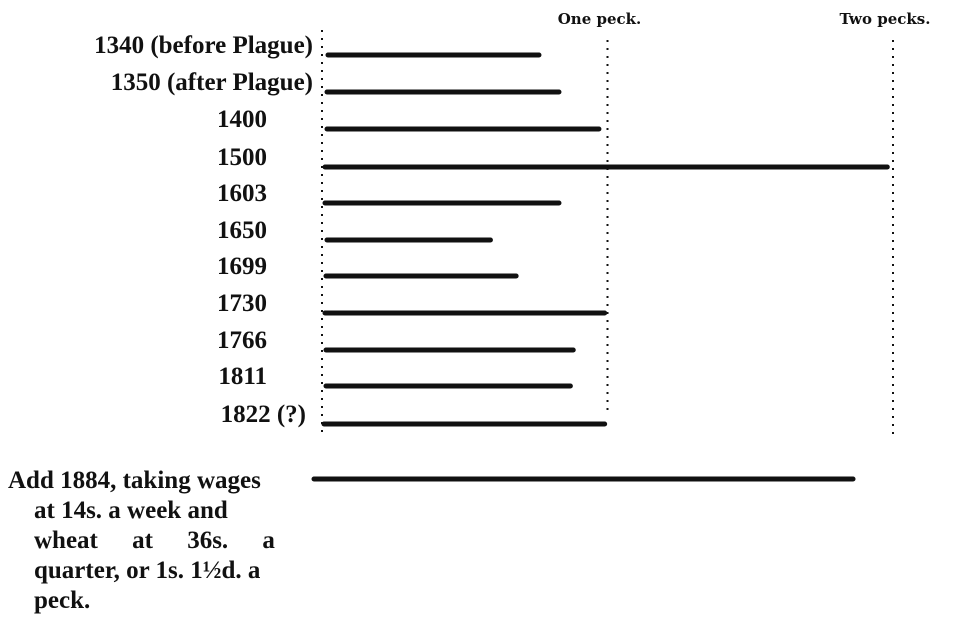 Image resolution: width=956 pixels, height=627 pixels. I want to click on category-label: 1730, so click(242, 303).